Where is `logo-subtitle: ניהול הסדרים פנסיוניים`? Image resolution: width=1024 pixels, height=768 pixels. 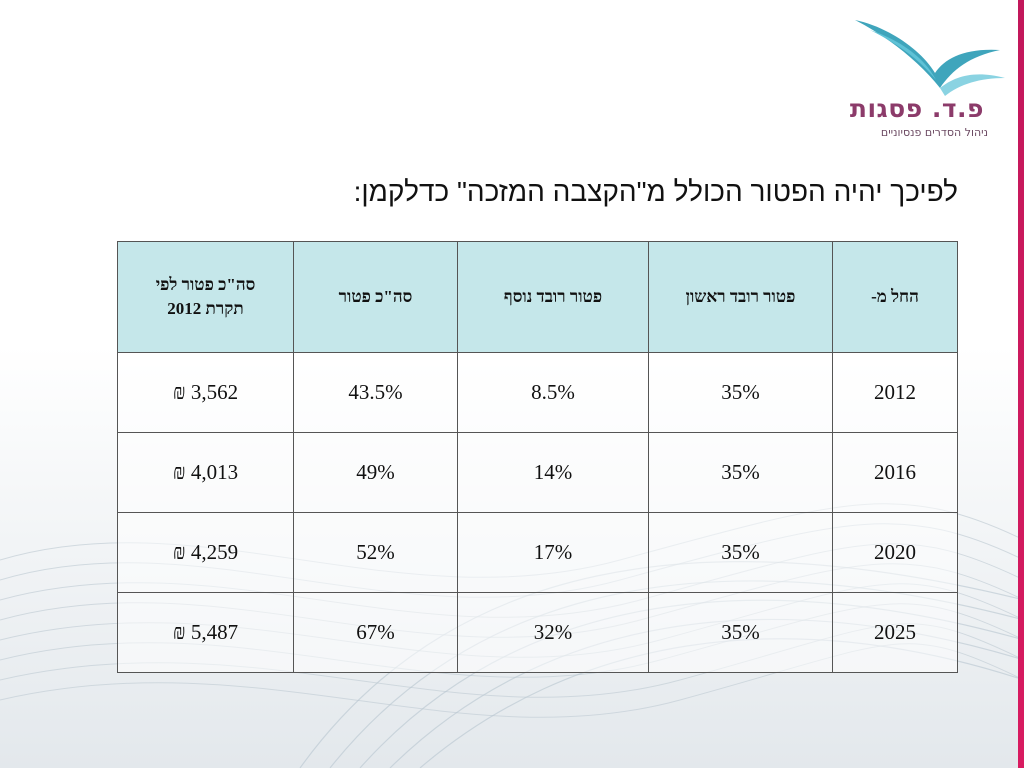
logo-subtitle: ניהול הסדרים פנסיוניים is located at coordinates (934, 132).